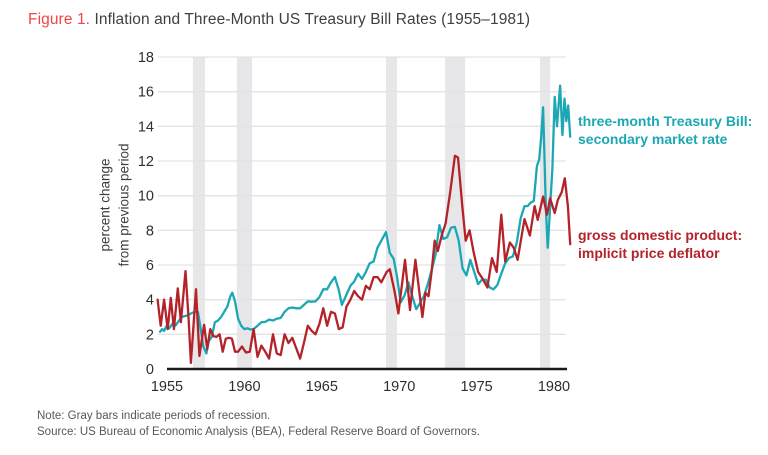  I want to click on x-tick-label: 1965, so click(322, 387).